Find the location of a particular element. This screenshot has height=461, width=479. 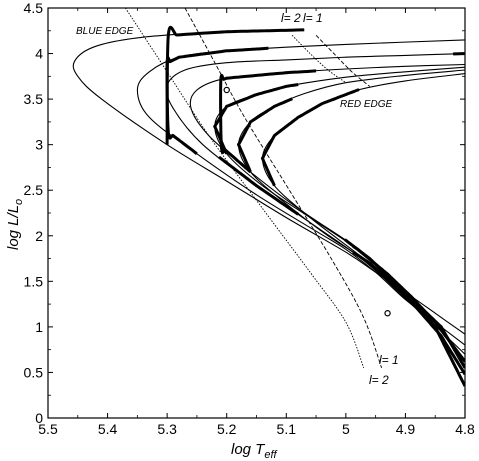

x-tick-label: 5.4 is located at coordinates (108, 429).